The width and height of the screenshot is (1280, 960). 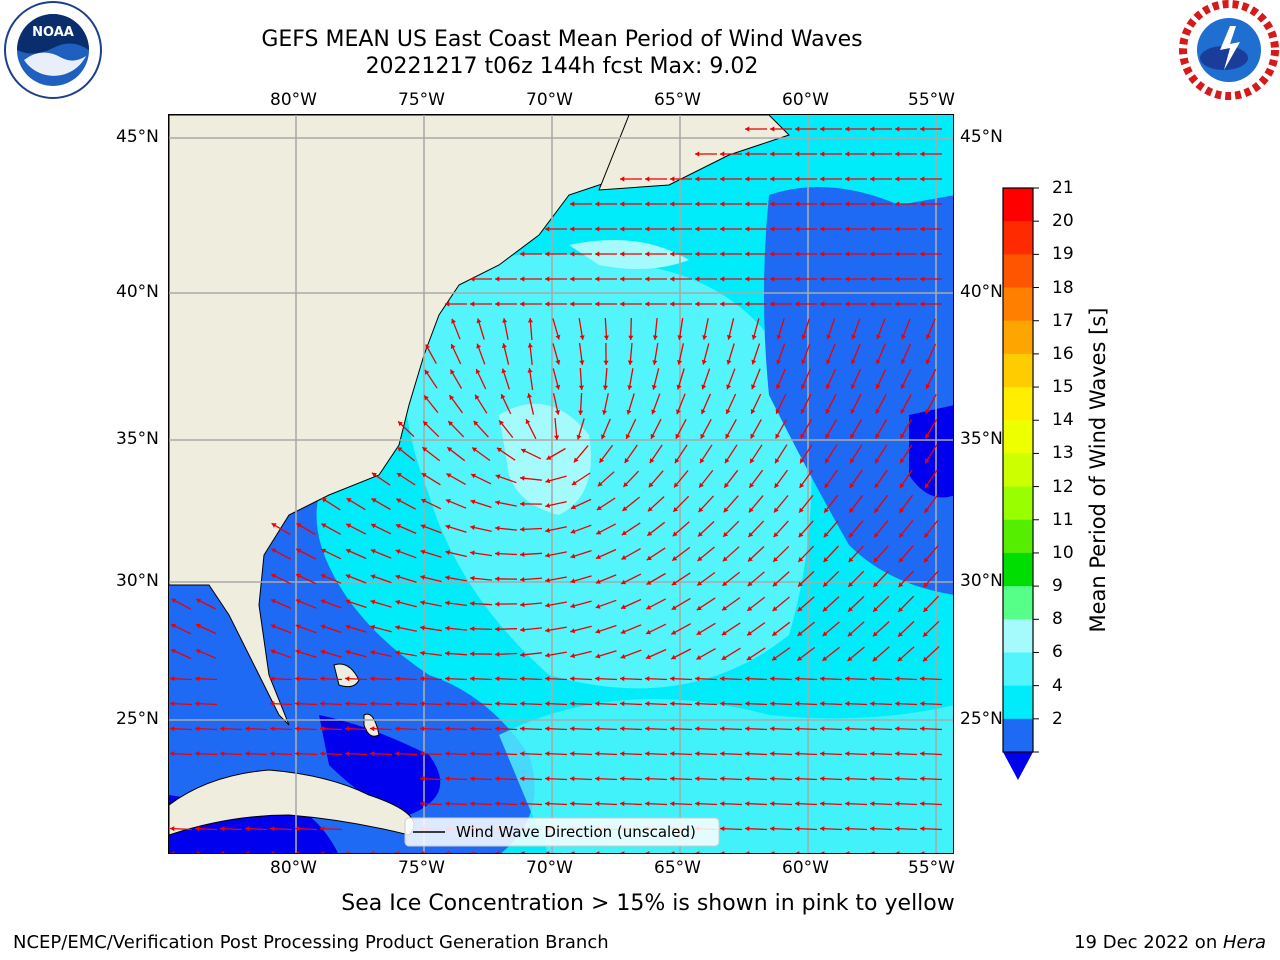 What do you see at coordinates (1063, 519) in the screenshot?
I see `colorbar-tick-label: 11` at bounding box center [1063, 519].